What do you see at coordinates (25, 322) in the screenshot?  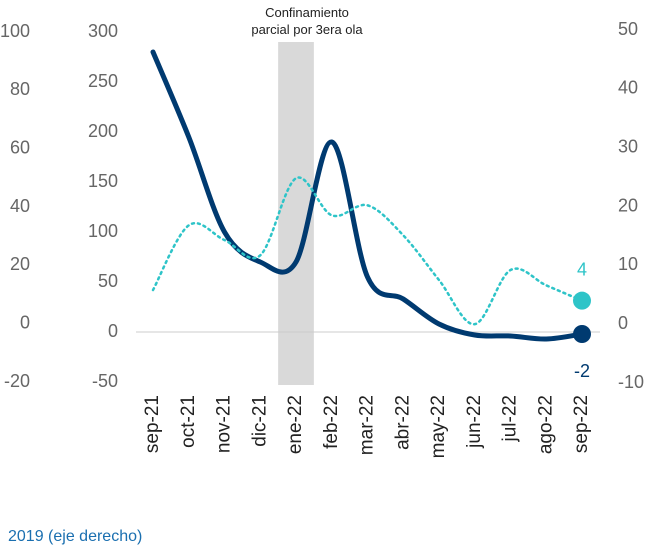 I see `y3-tick-label: 0` at bounding box center [25, 322].